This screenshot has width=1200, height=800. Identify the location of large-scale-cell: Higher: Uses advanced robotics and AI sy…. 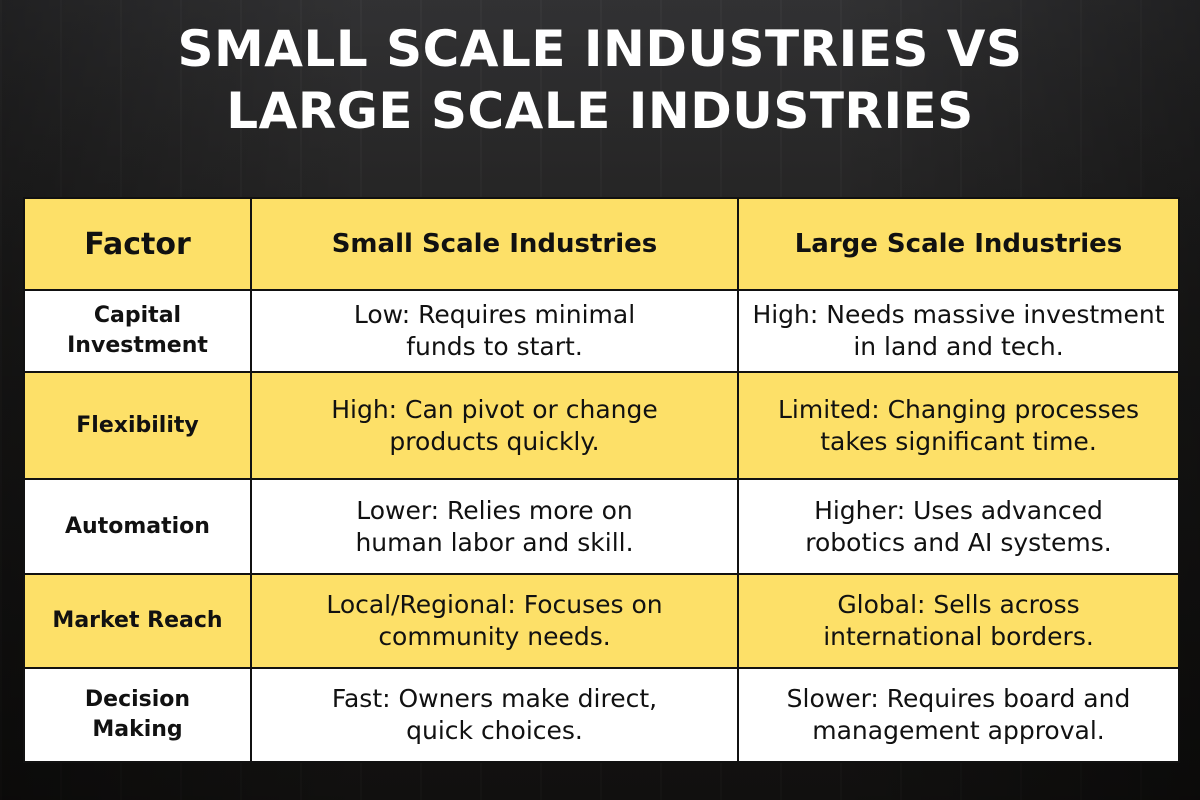
(958, 526).